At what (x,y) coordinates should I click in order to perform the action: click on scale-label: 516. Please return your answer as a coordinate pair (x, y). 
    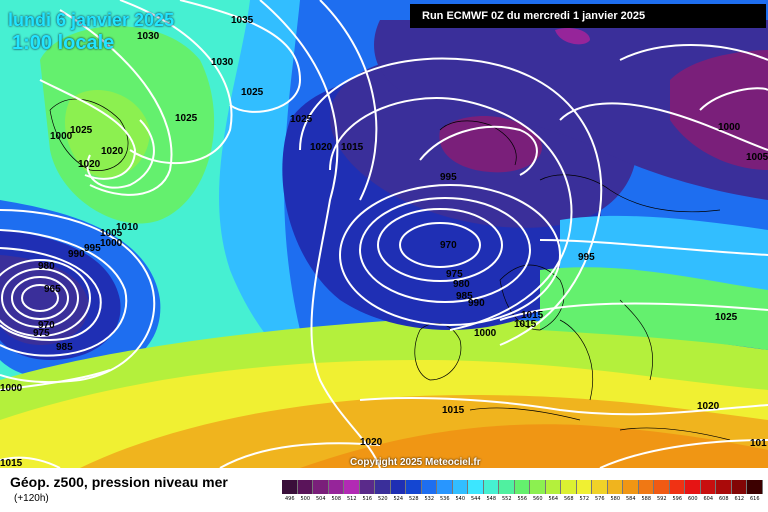
    Looking at the image, I should click on (367, 499).